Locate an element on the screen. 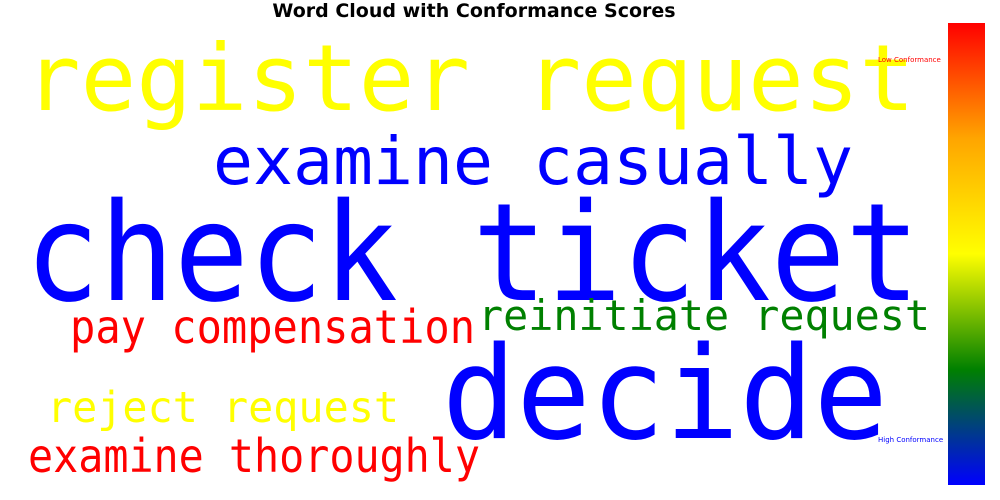 The width and height of the screenshot is (1000, 500). conformance-colorbar is located at coordinates (966, 254).